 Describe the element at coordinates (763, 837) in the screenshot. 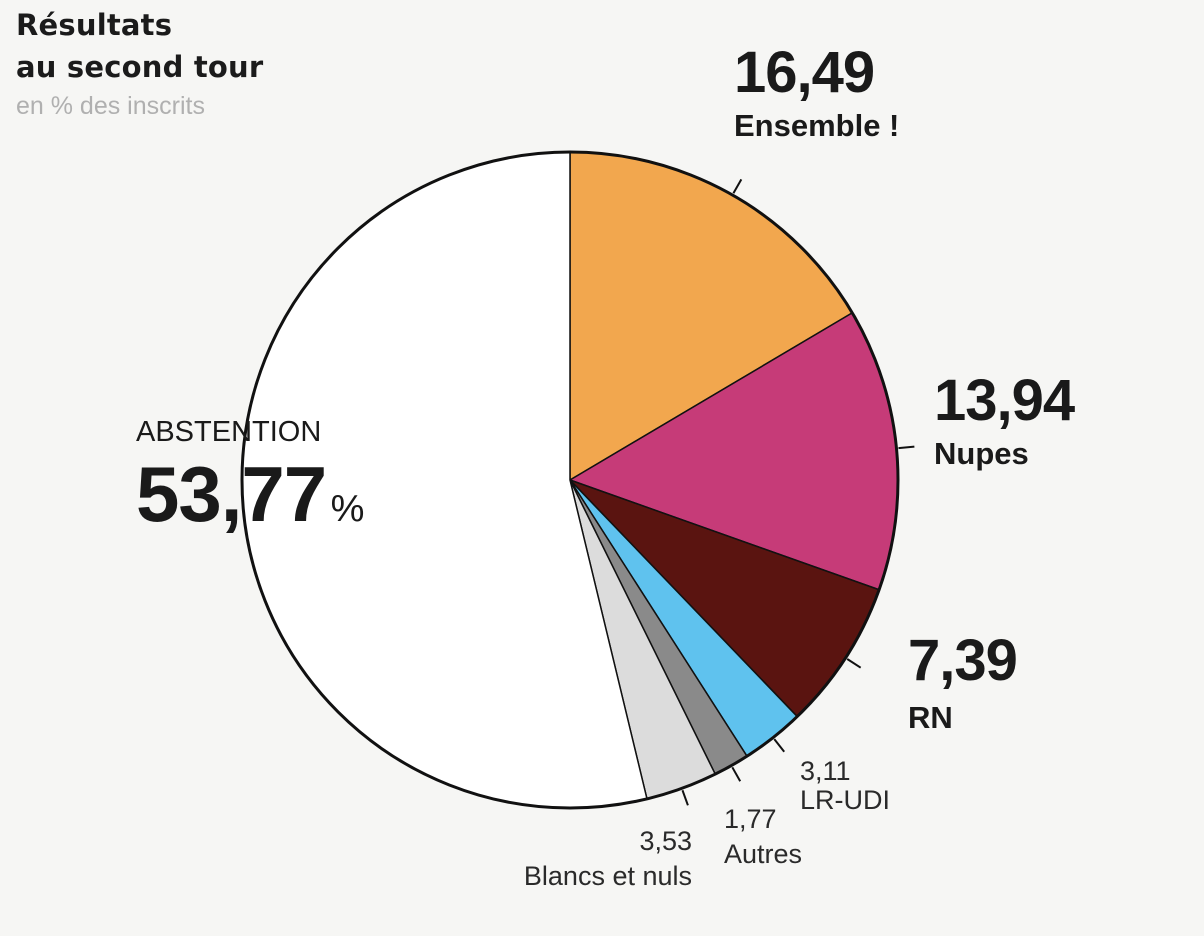

I see `label-autres: 1,77 Autres` at that location.